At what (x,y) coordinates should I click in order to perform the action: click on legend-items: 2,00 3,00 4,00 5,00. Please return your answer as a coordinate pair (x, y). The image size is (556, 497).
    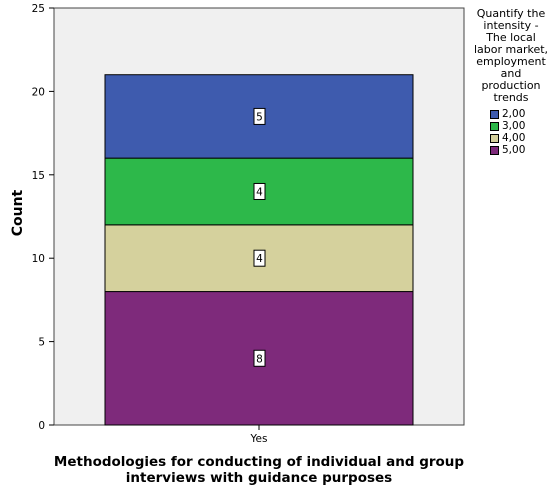
    Looking at the image, I should click on (523, 132).